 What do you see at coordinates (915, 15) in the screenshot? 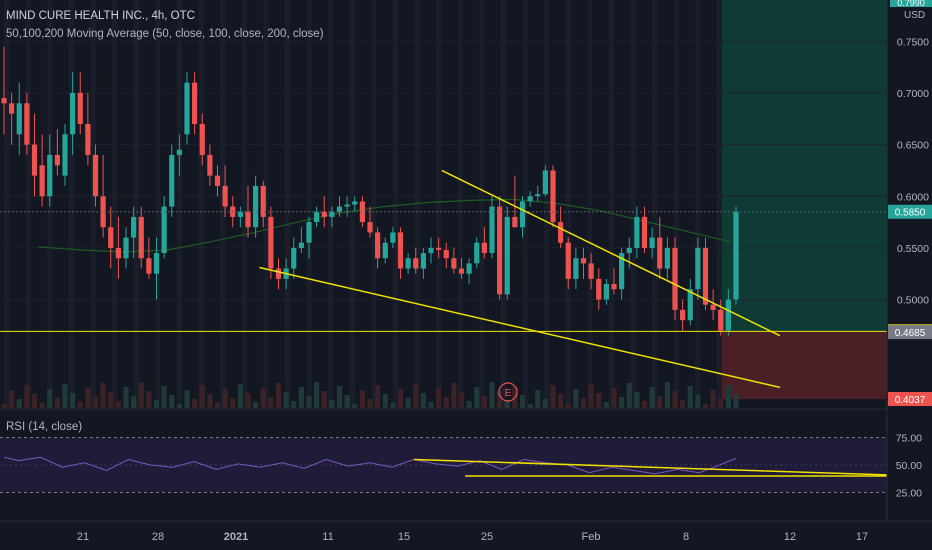
I see `currency-label: USD` at bounding box center [915, 15].